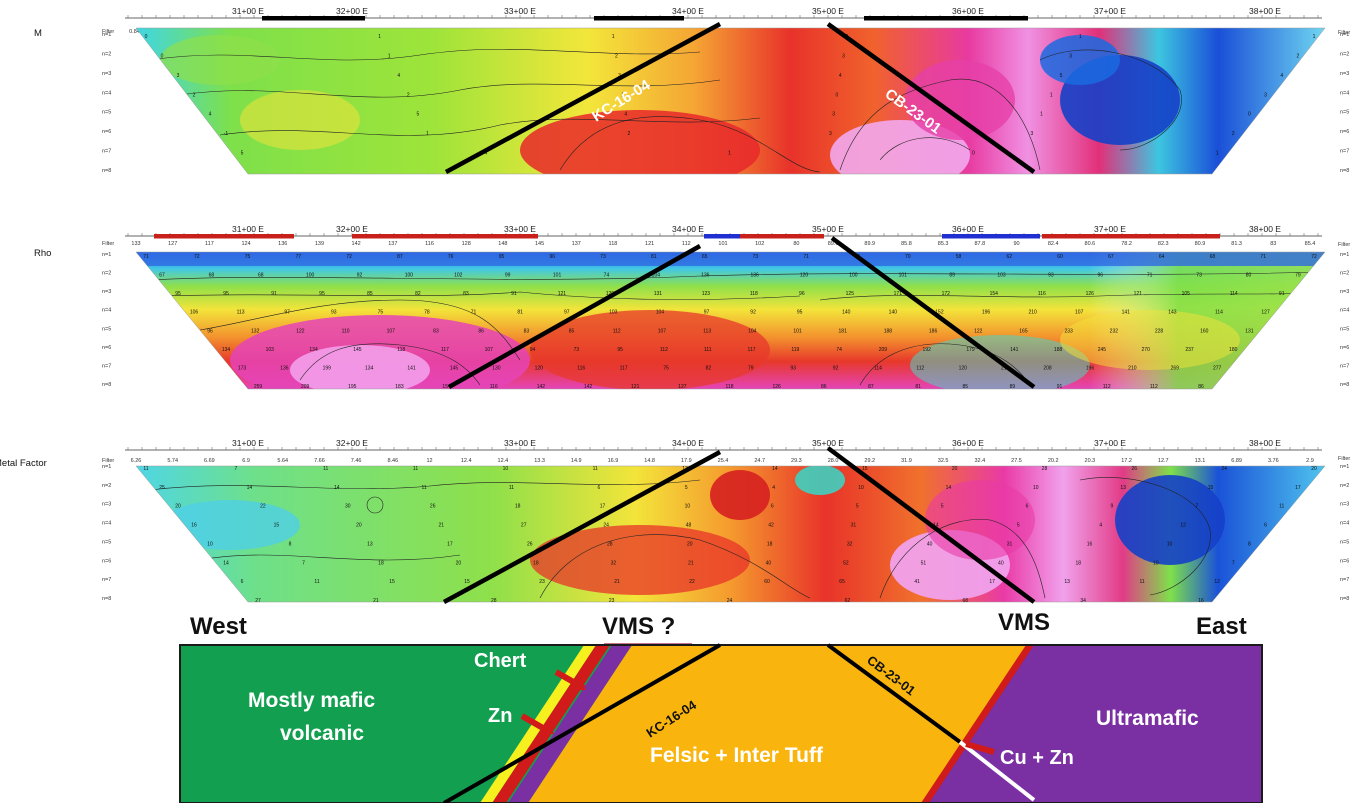  I want to click on contour-value: 171, so click(898, 294).